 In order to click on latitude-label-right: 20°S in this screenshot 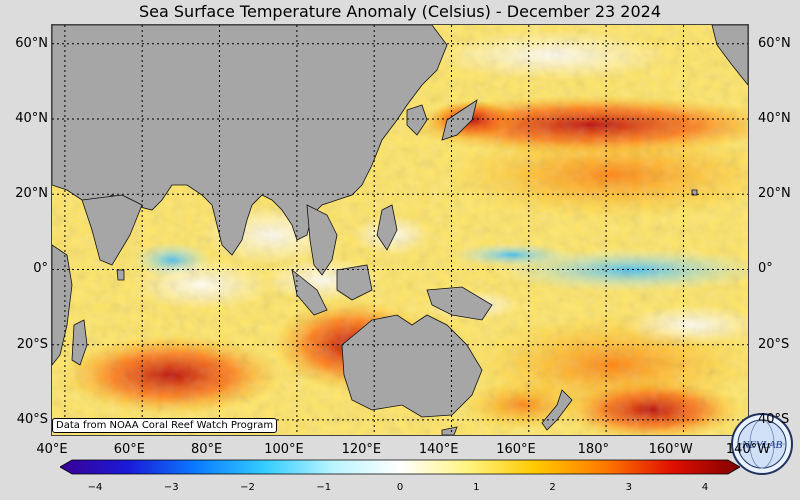, I will do `click(774, 344)`.